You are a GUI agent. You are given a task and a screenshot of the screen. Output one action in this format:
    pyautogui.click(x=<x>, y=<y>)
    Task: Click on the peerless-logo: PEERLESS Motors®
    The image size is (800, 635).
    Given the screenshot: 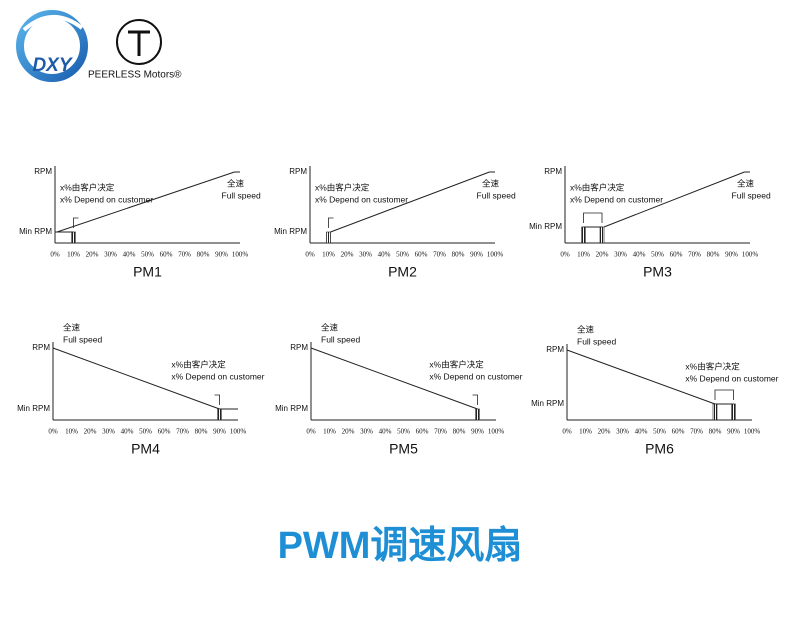 What is the action you would take?
    pyautogui.click(x=135, y=50)
    